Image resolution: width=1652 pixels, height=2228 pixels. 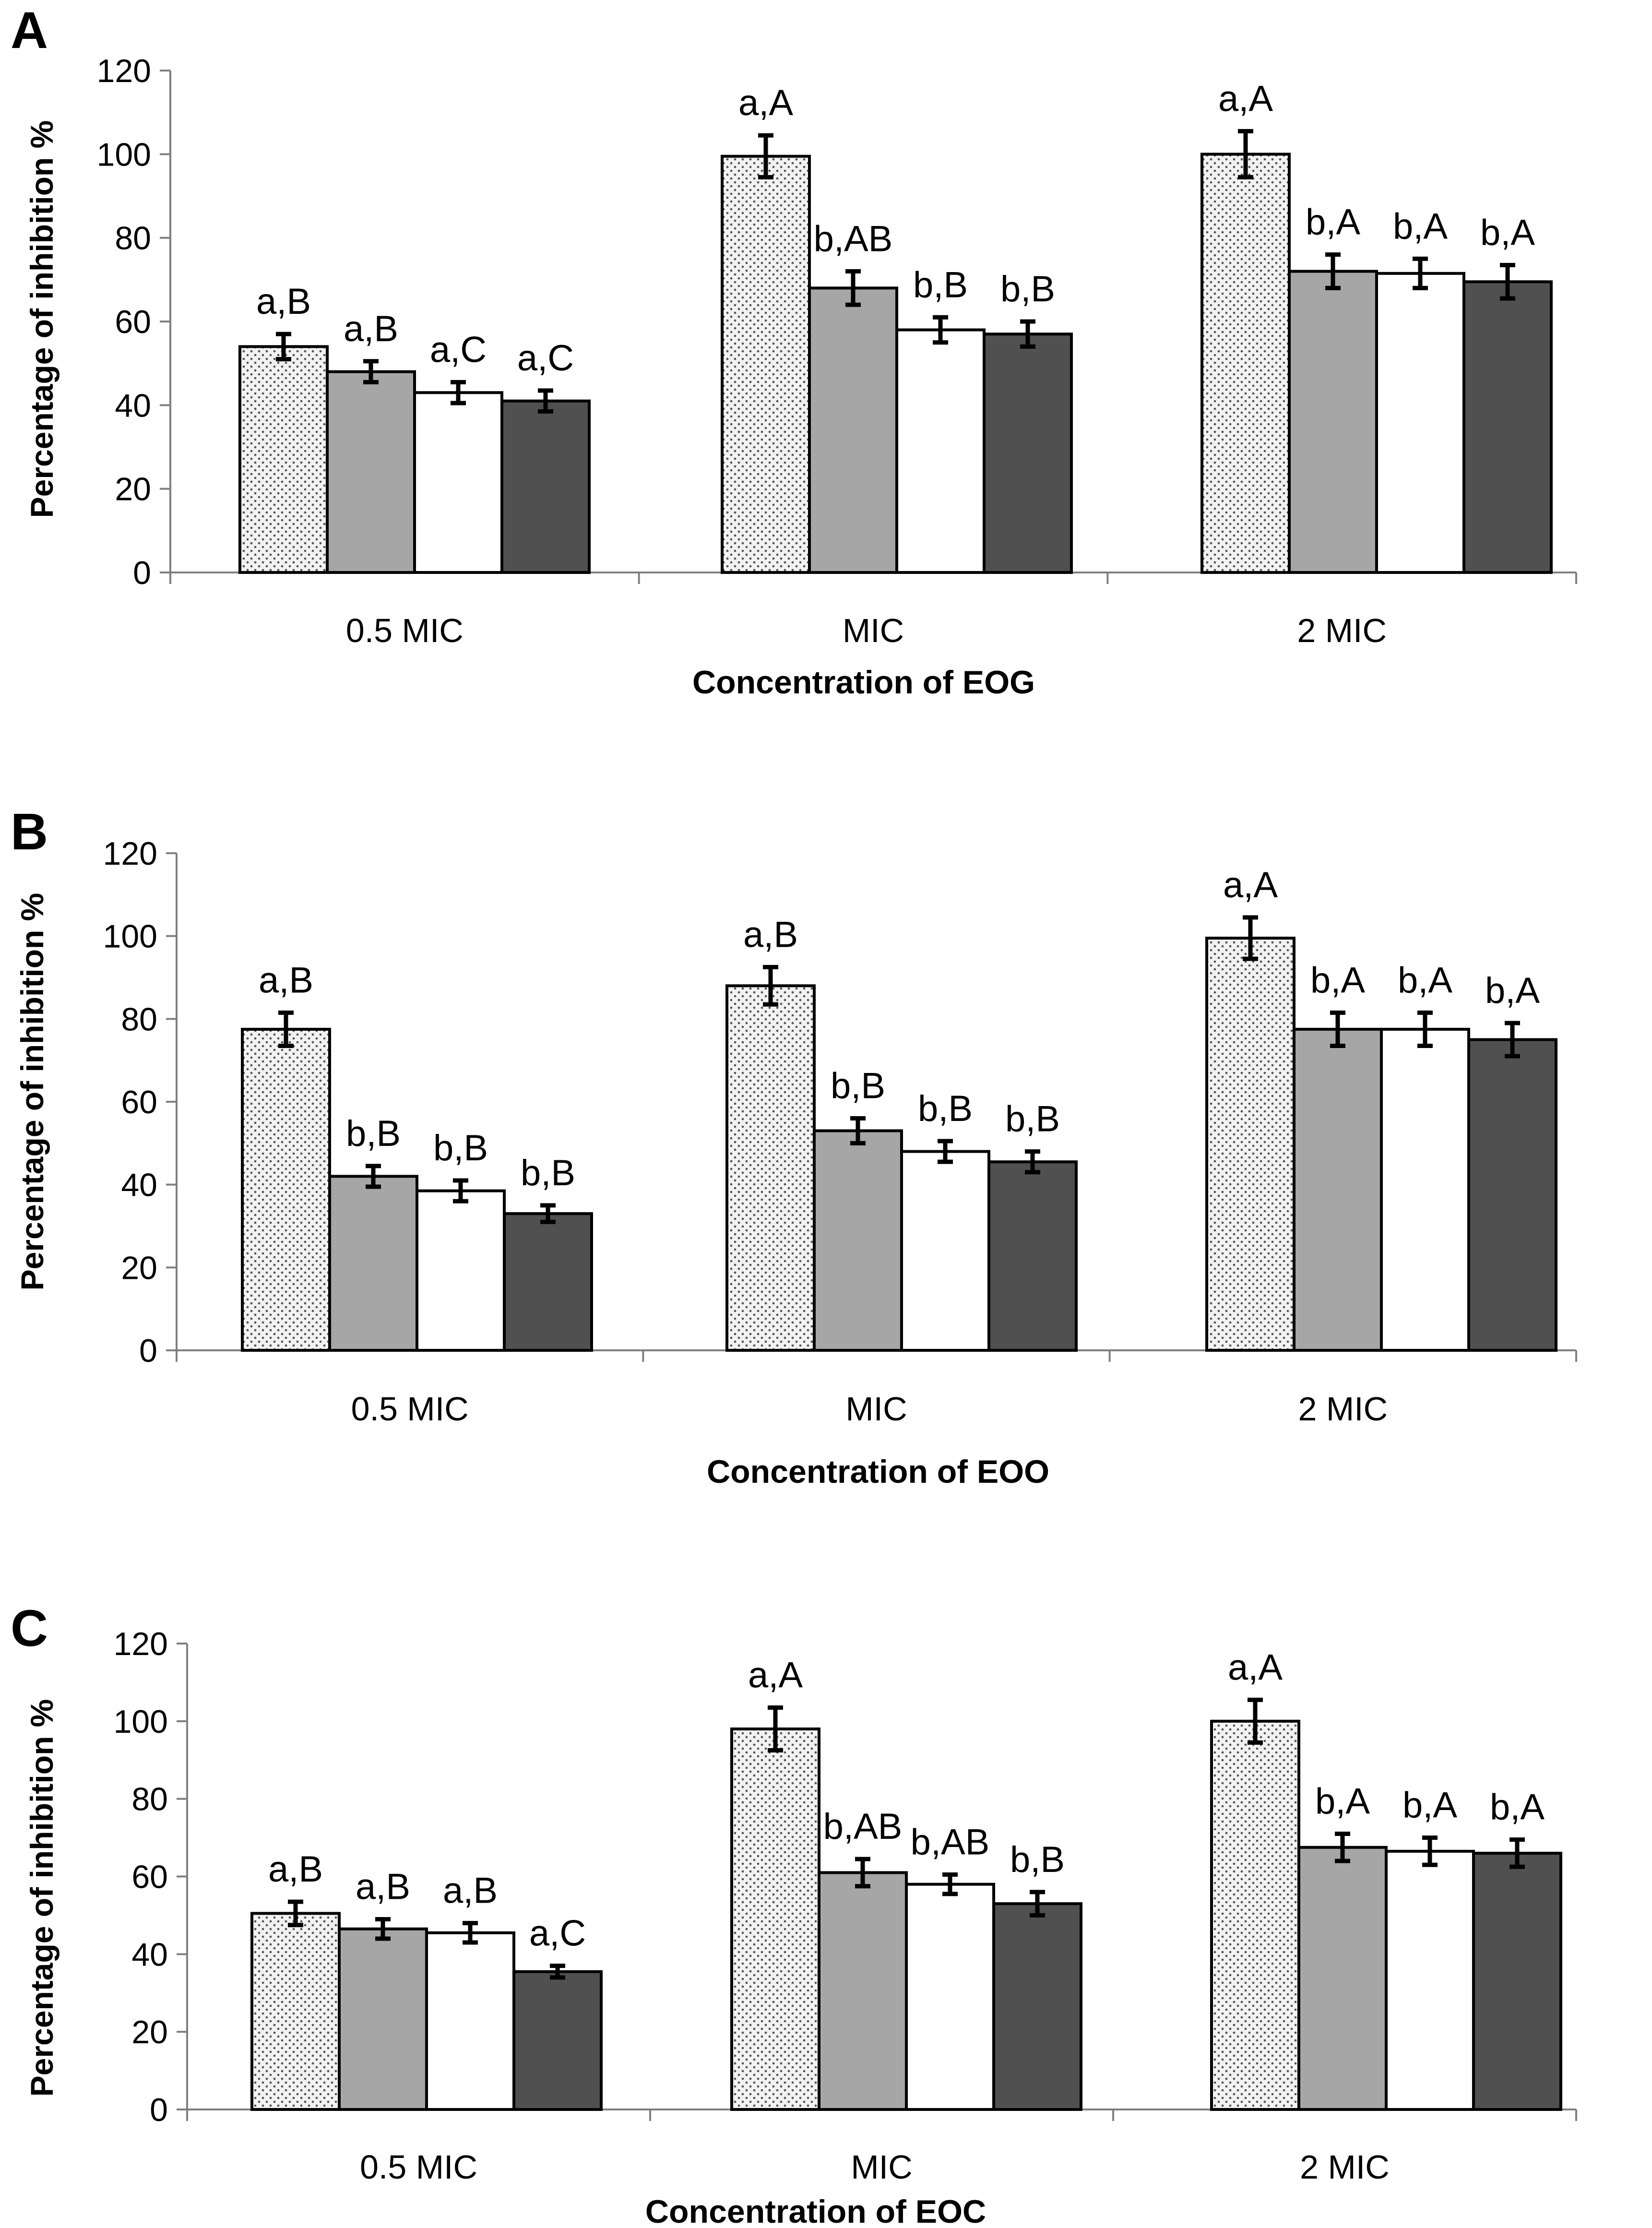 What do you see at coordinates (141, 1644) in the screenshot?
I see `panel-c-y-tick-label: 120` at bounding box center [141, 1644].